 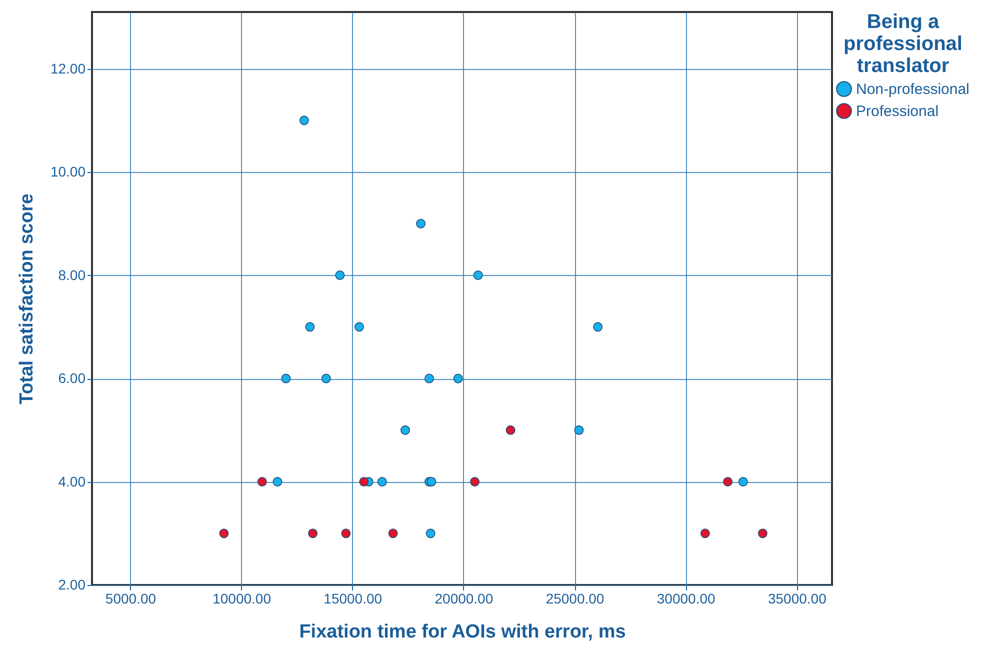 What do you see at coordinates (72, 378) in the screenshot?
I see `y-tick-label: 6.00` at bounding box center [72, 378].